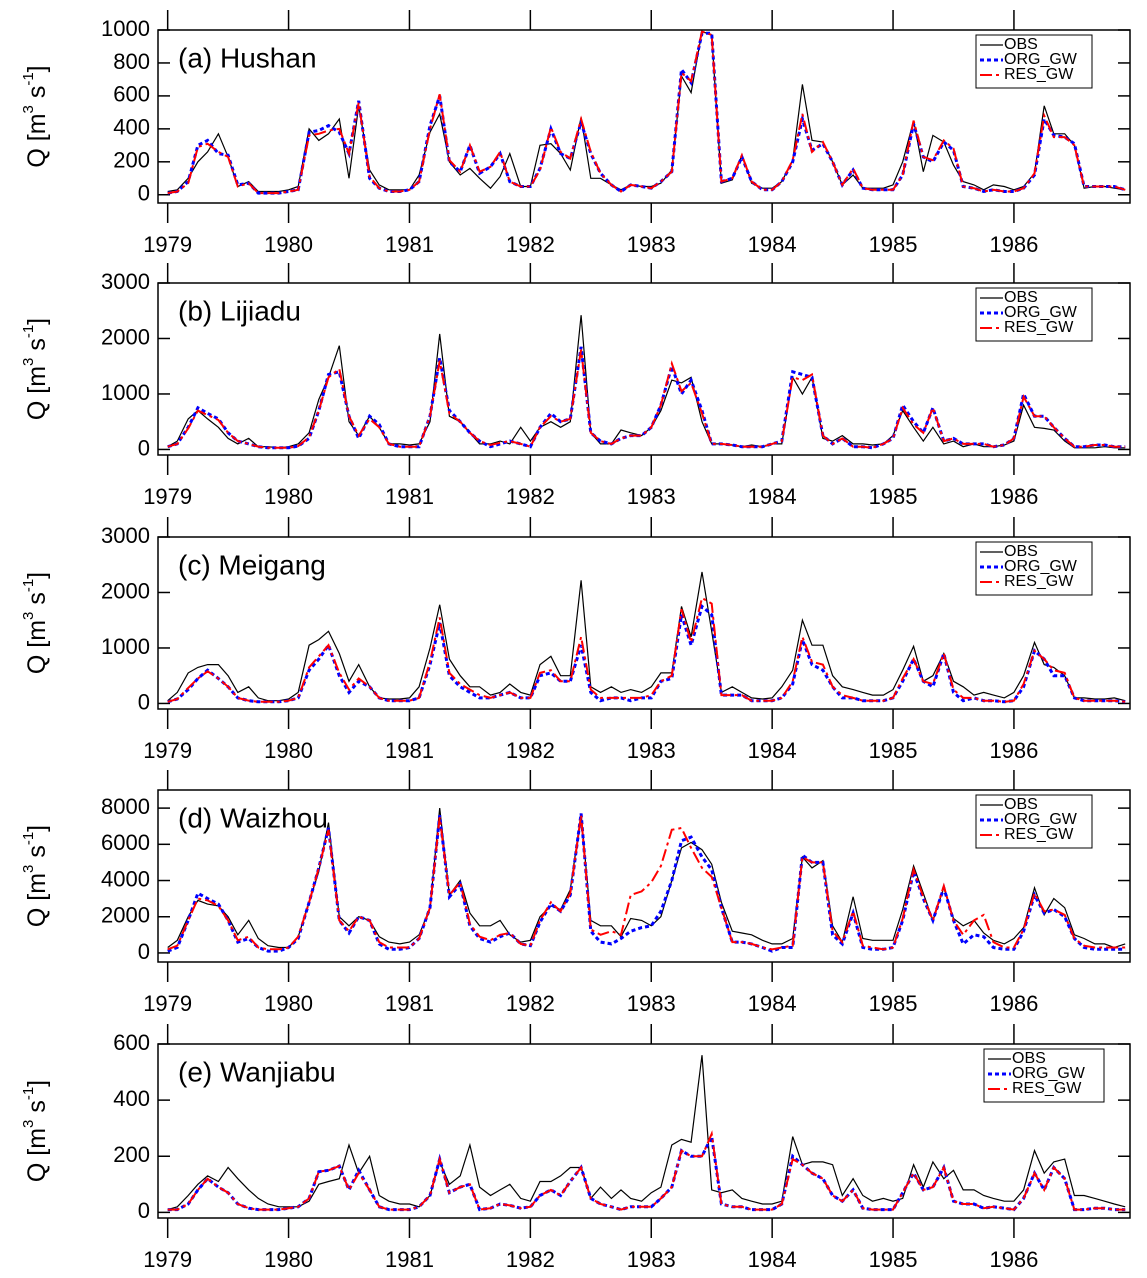  Describe the element at coordinates (253, 817) in the screenshot. I see `panel-title: (d) Waizhou` at that location.